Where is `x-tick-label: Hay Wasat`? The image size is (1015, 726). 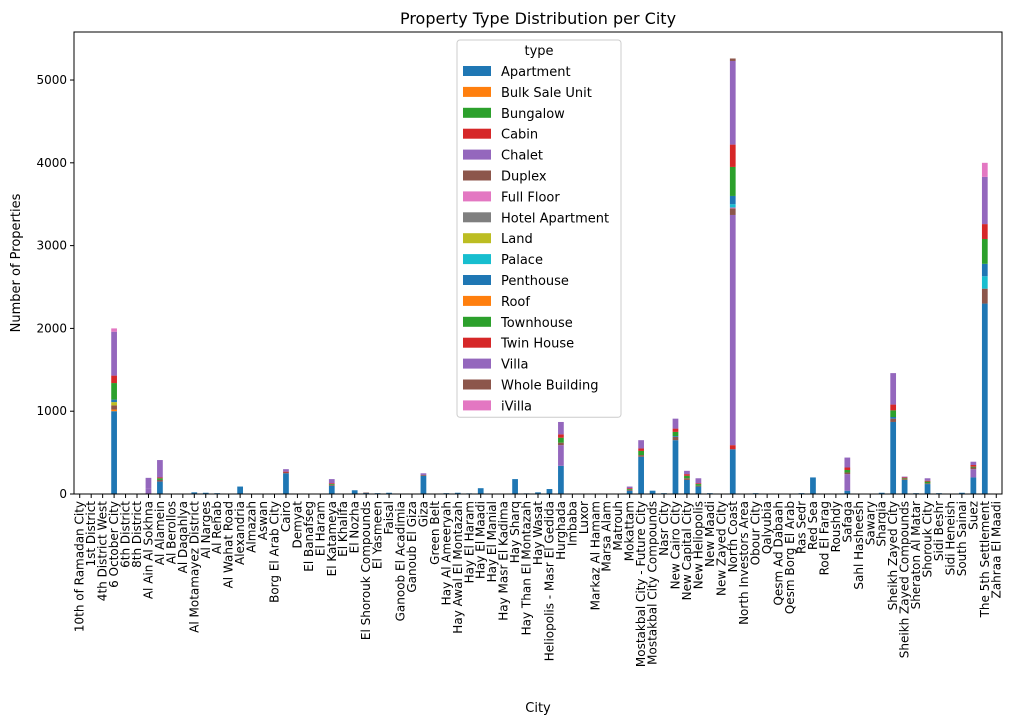
x-tick-label: Hay Wasat is located at coordinates (538, 533).